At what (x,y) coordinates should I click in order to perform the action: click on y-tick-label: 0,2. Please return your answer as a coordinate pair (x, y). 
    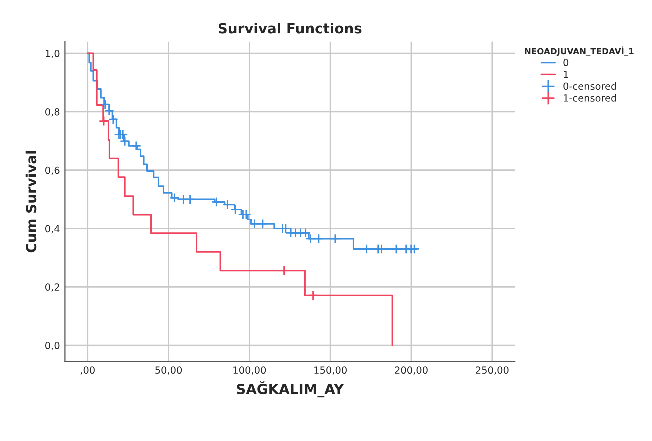
    Looking at the image, I should click on (53, 288).